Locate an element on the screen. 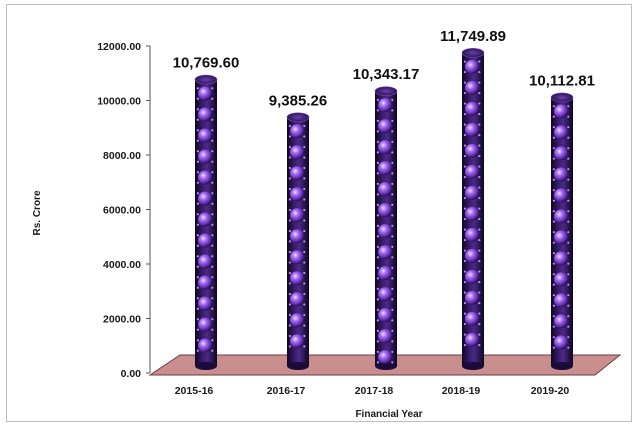 This screenshot has height=424, width=638. y-tick-label: 6000.00 is located at coordinates (122, 211).